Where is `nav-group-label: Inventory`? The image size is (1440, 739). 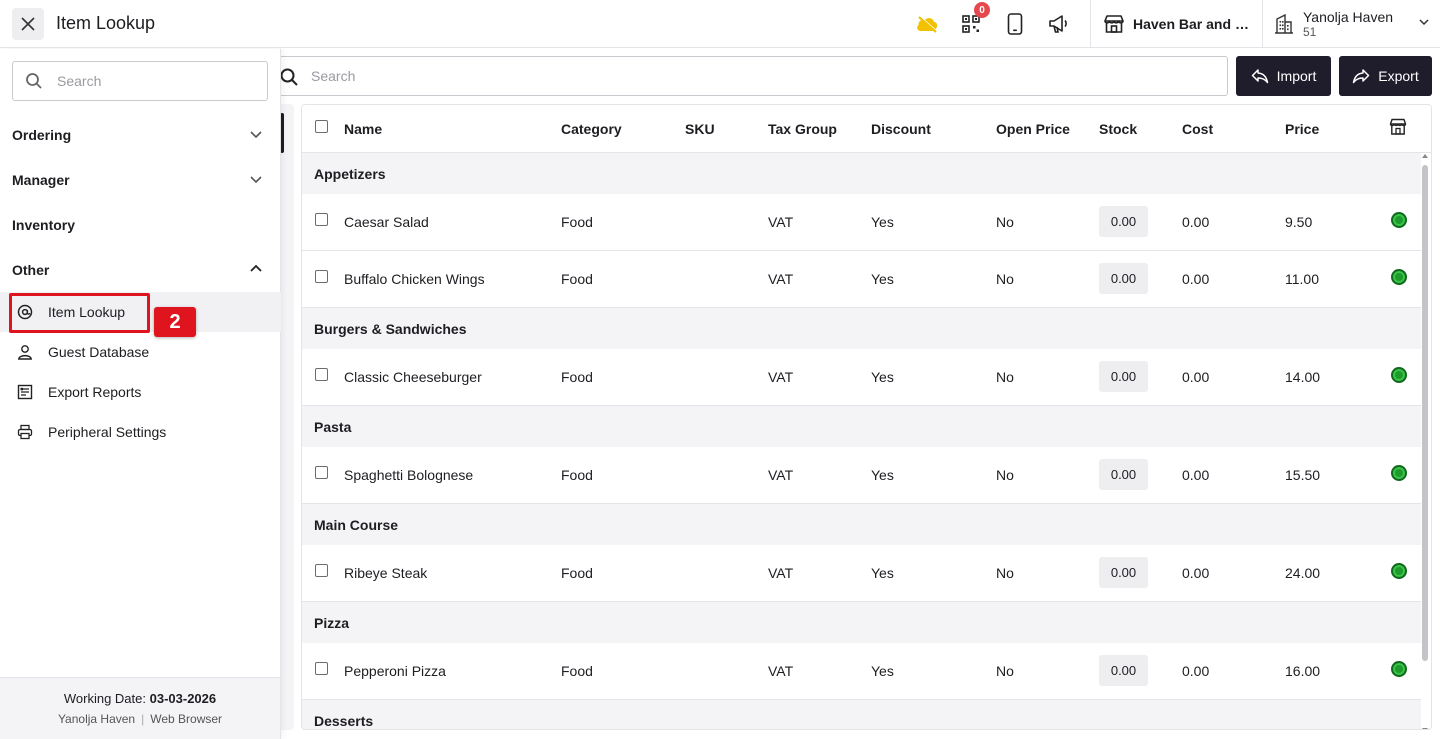
nav-group-label: Inventory is located at coordinates (44, 224).